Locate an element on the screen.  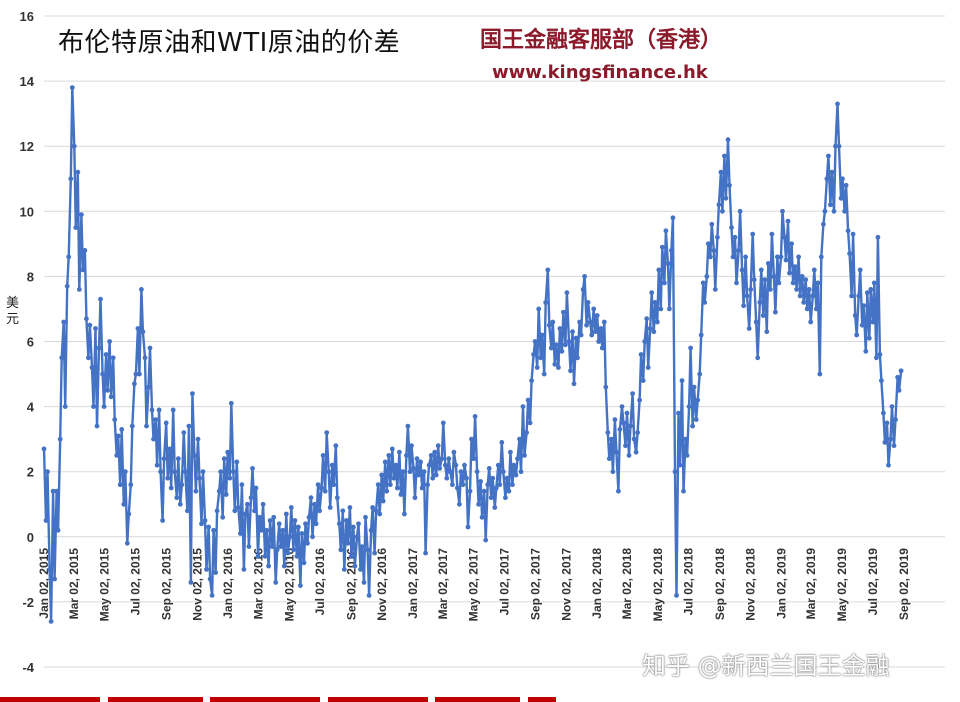
y-tick-label: -2 is located at coordinates (28, 602).